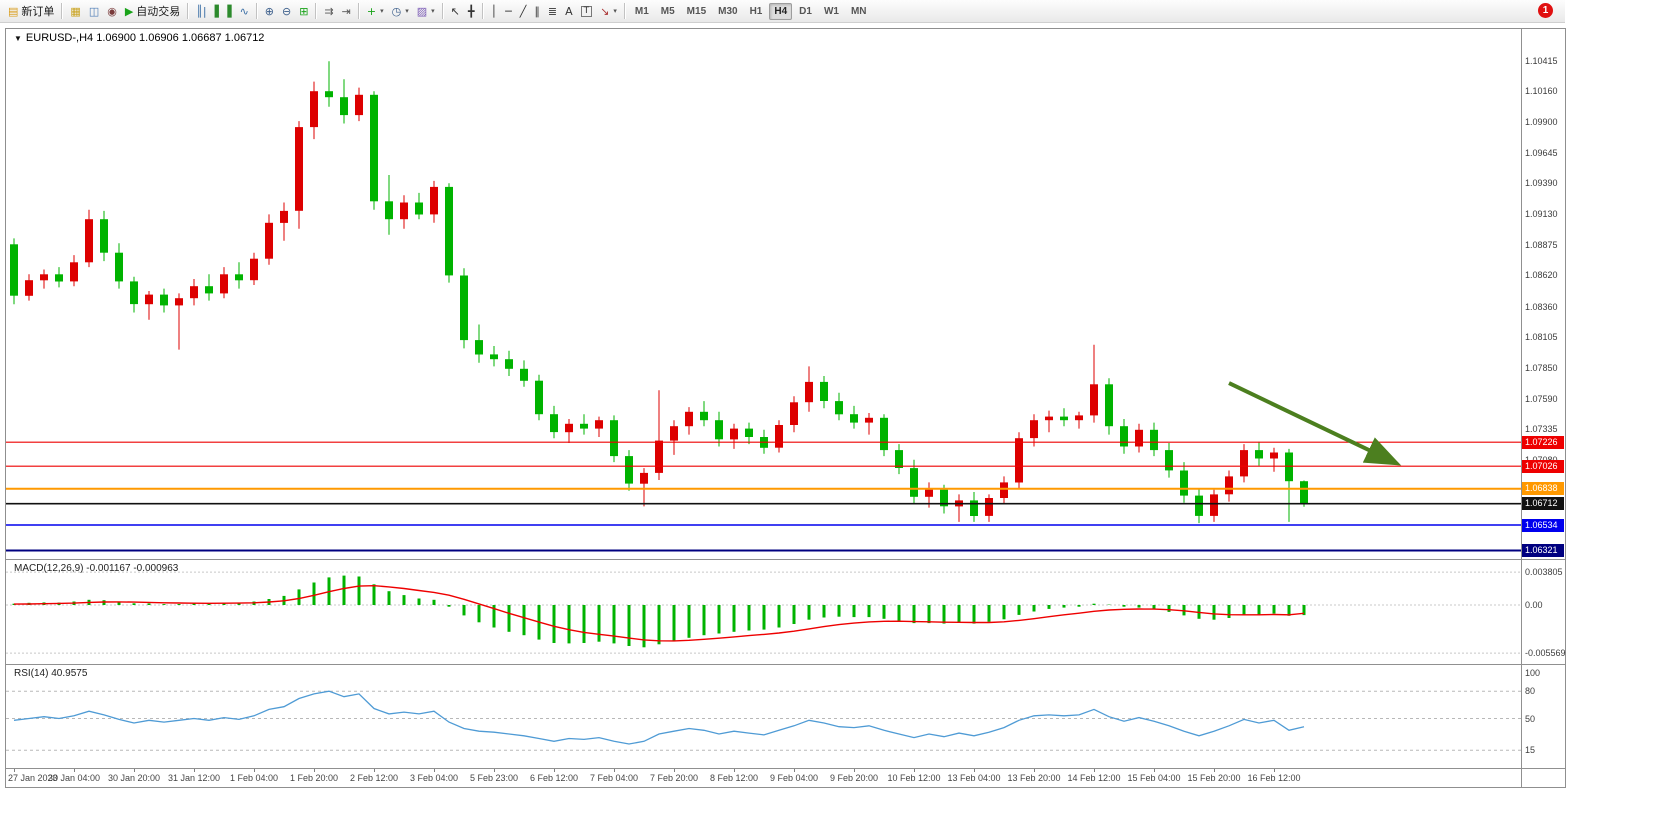 The image size is (1665, 838). Describe the element at coordinates (1274, 778) in the screenshot. I see `time-axis-label: 16 Feb 12:00` at that location.